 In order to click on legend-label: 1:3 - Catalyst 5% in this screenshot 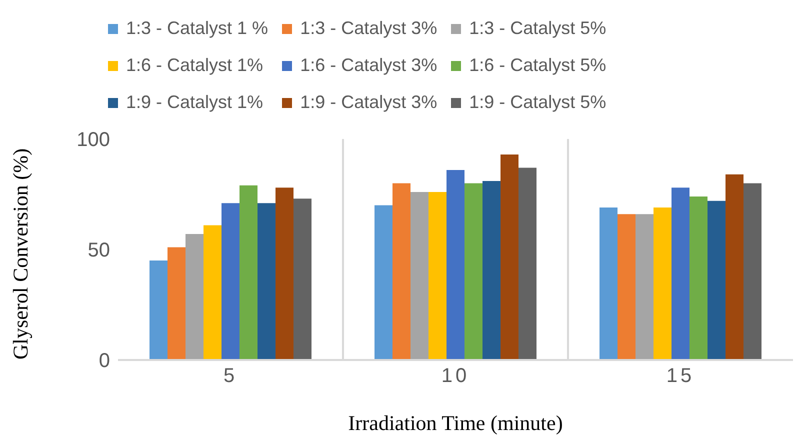, I will do `click(537, 28)`.